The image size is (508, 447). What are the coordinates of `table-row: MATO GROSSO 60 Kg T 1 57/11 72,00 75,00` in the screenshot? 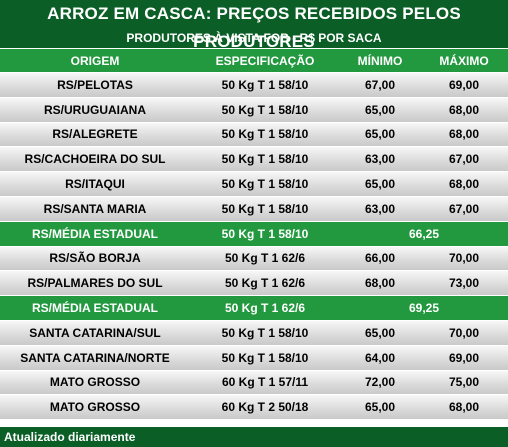 It's located at (254, 382).